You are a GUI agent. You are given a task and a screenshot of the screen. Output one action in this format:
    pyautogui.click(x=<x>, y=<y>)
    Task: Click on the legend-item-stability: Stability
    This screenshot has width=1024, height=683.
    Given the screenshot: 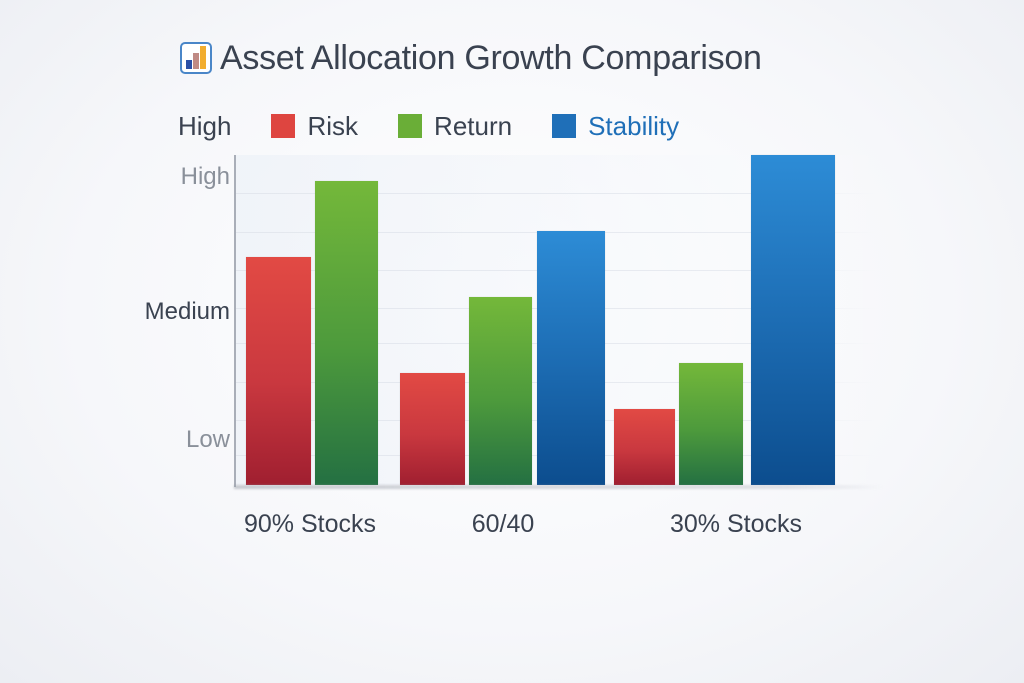 What is the action you would take?
    pyautogui.click(x=615, y=126)
    